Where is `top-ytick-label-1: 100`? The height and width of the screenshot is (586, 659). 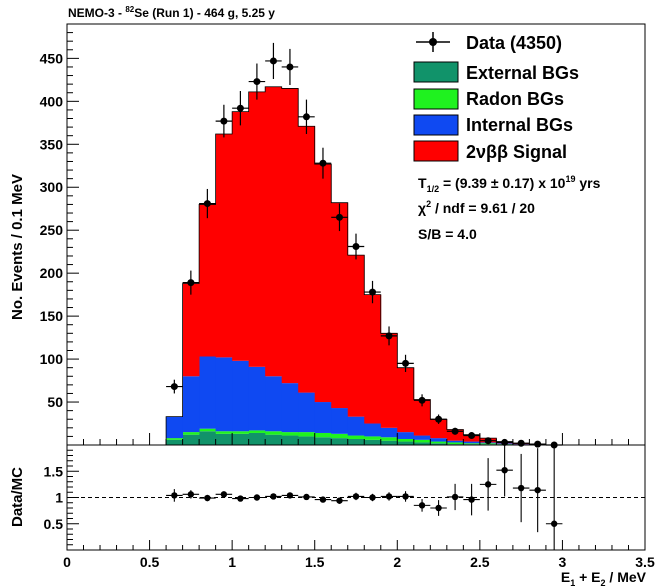
top-ytick-label-1: 100 is located at coordinates (52, 359).